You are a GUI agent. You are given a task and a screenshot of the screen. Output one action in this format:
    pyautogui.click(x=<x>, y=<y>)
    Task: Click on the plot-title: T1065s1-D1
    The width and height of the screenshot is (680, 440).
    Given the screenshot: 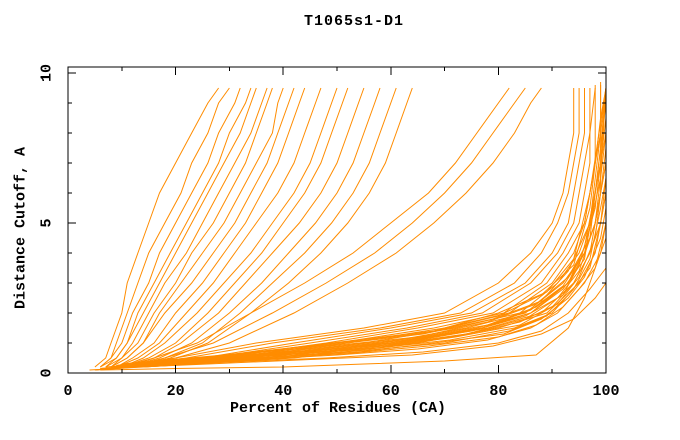 What is the action you would take?
    pyautogui.click(x=354, y=21)
    